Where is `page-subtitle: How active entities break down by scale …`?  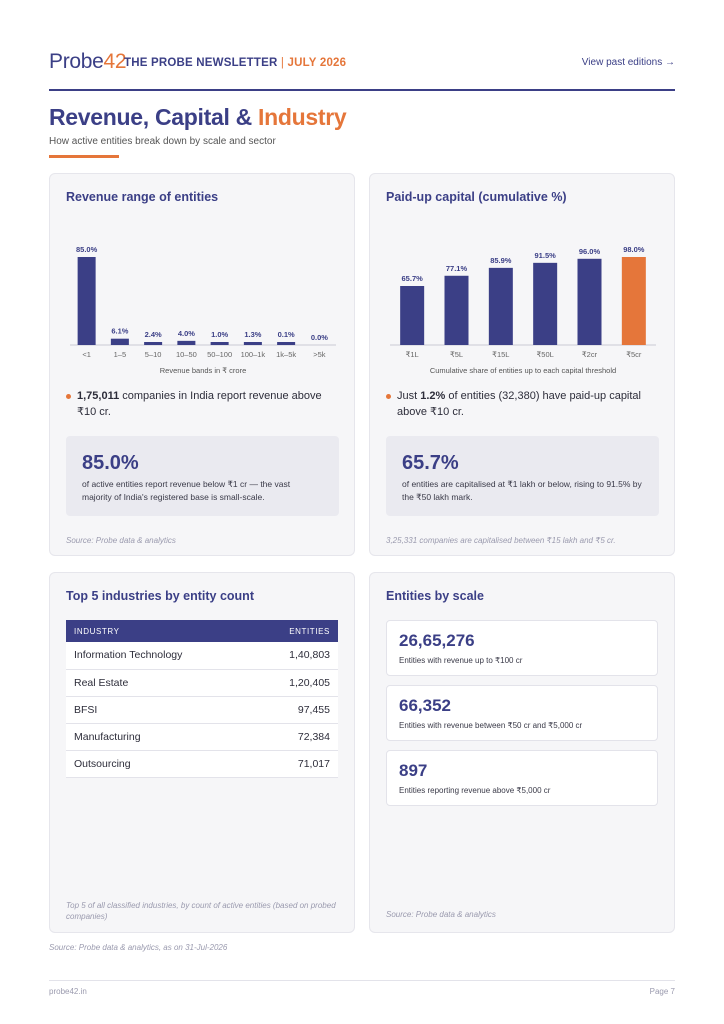
page-subtitle: How active entities break down by scale … is located at coordinates (162, 141).